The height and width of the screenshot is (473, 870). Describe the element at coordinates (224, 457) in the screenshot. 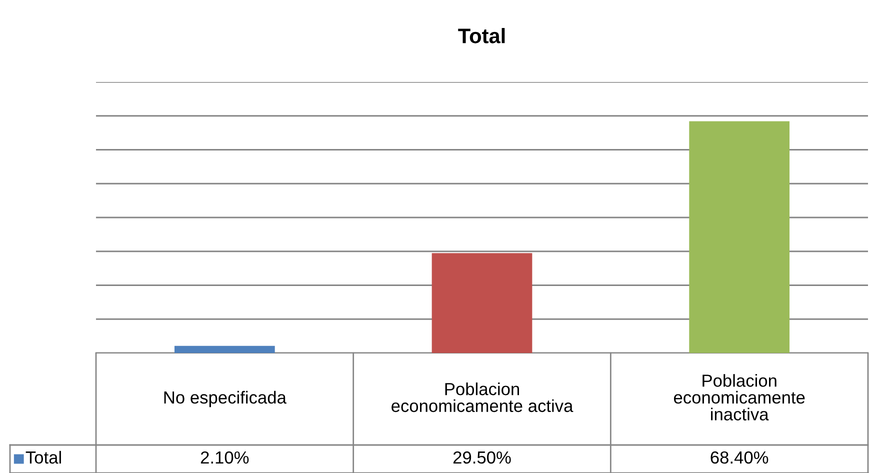

I see `data-label: 2.10%` at that location.